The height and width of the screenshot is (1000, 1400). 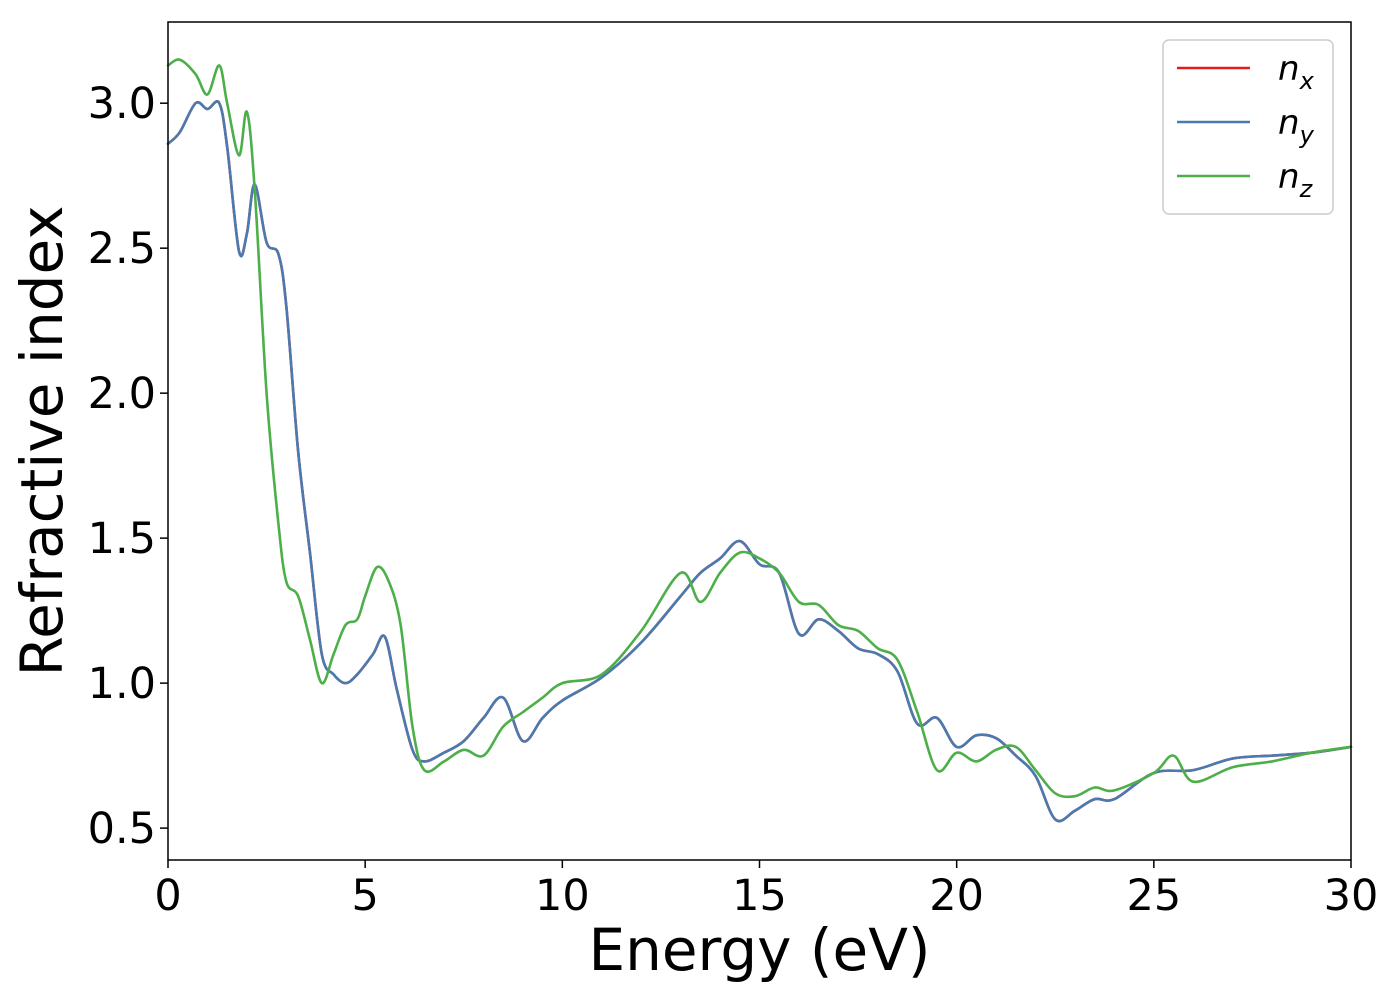 I want to click on y-axis-label: Refractive index, so click(x=42, y=440).